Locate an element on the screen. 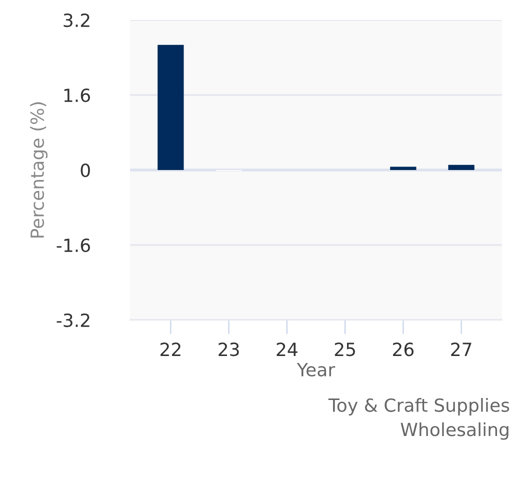 This screenshot has width=514, height=483. y-tick-label: -1.6 is located at coordinates (73, 245).